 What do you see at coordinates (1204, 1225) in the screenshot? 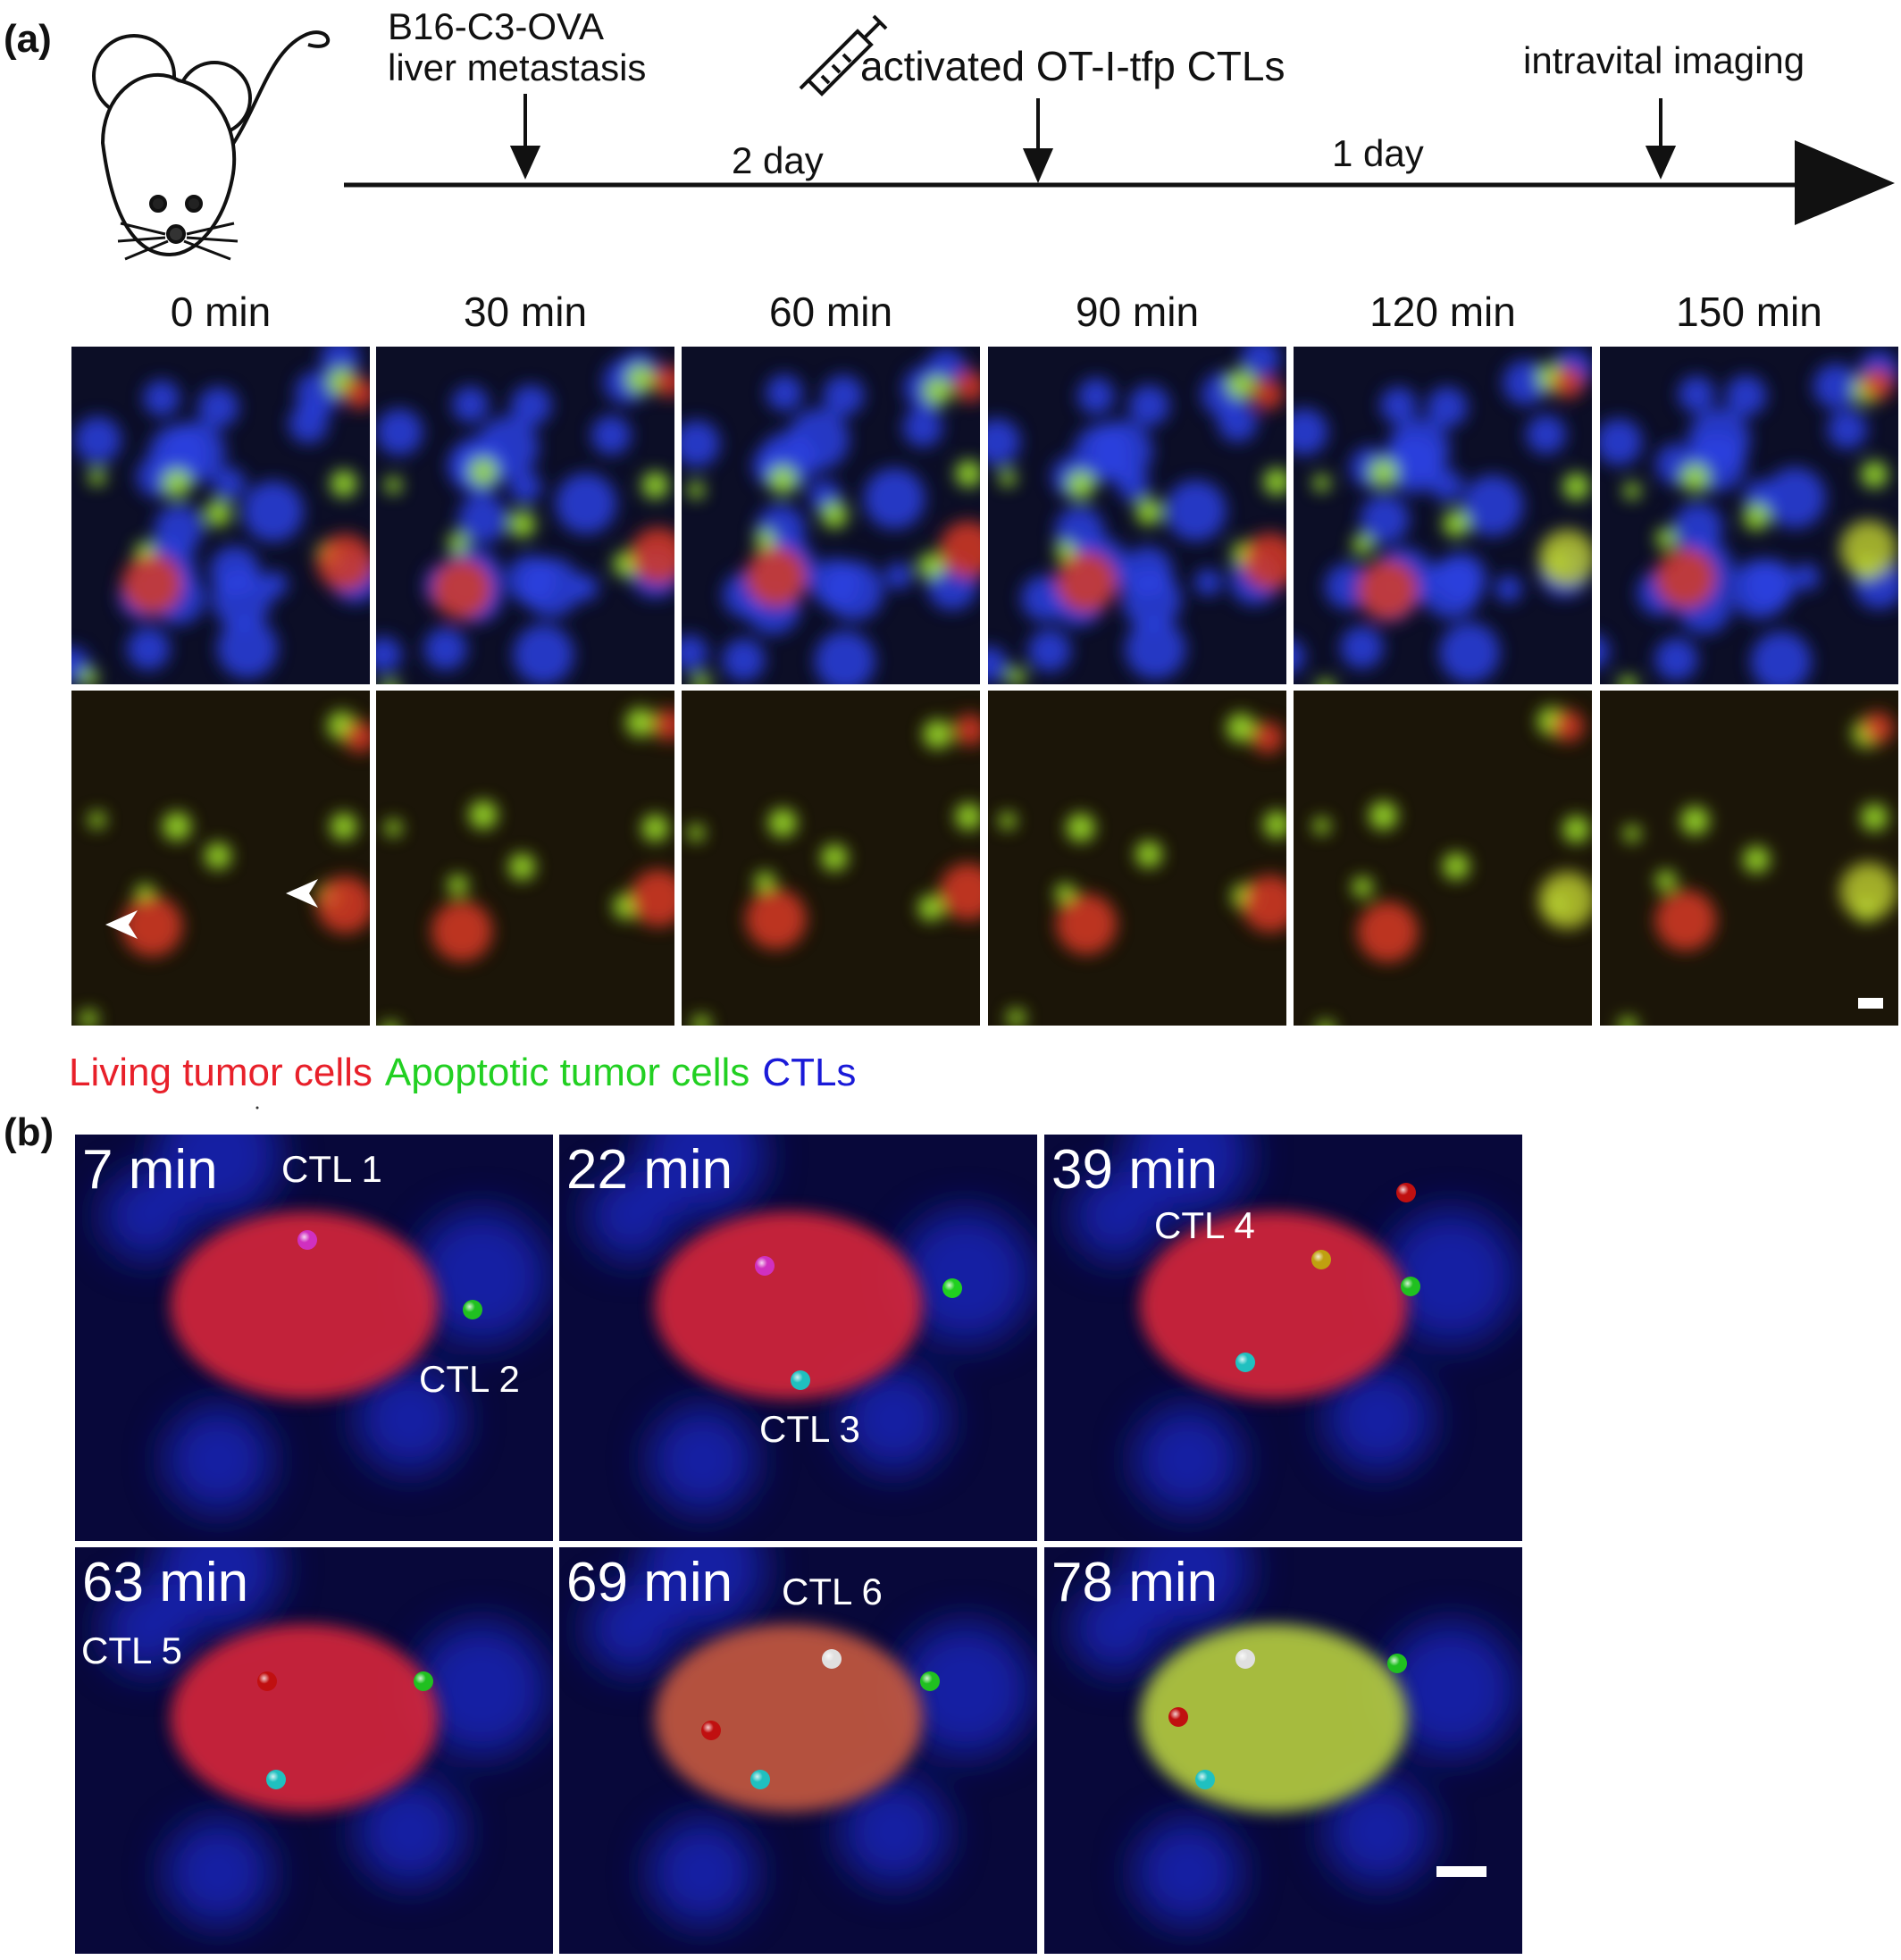
I see `cell-label: CTL 4` at bounding box center [1204, 1225].